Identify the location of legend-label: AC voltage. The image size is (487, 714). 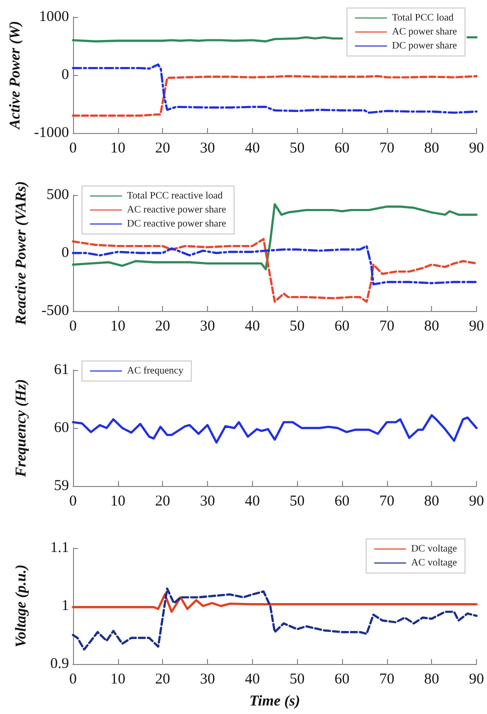
(434, 563).